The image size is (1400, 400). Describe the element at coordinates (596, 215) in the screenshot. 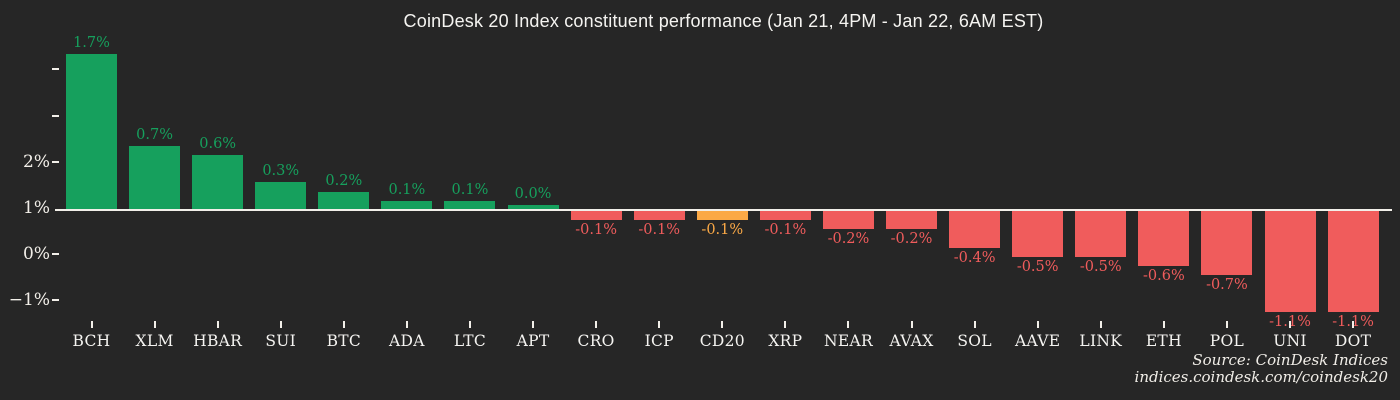

I see `bar-cro` at that location.